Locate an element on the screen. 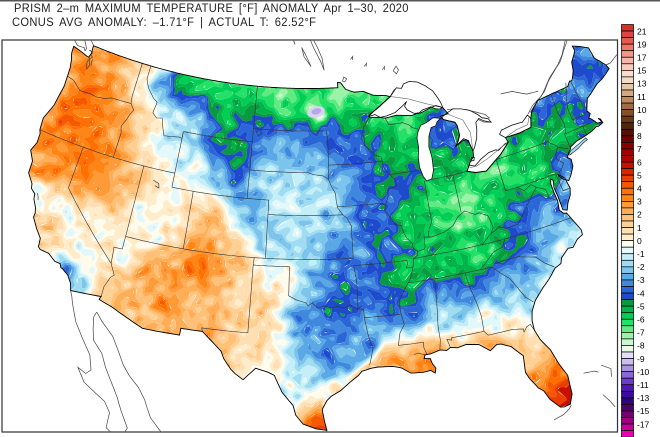  svg-text: 8 is located at coordinates (639, 136).